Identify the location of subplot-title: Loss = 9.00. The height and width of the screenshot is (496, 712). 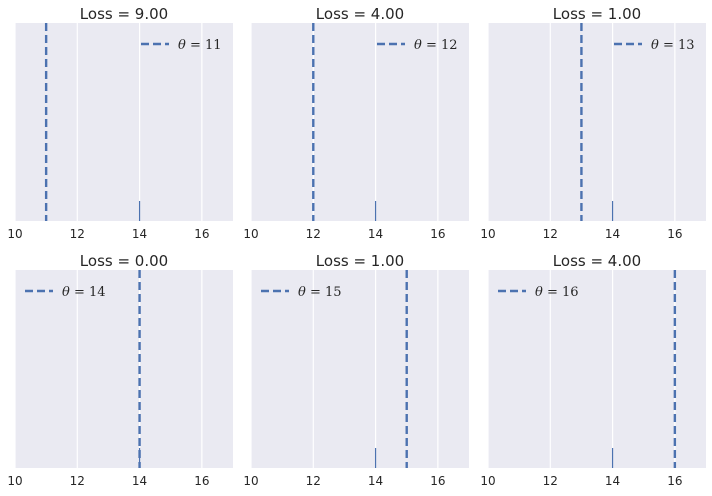
(124, 14).